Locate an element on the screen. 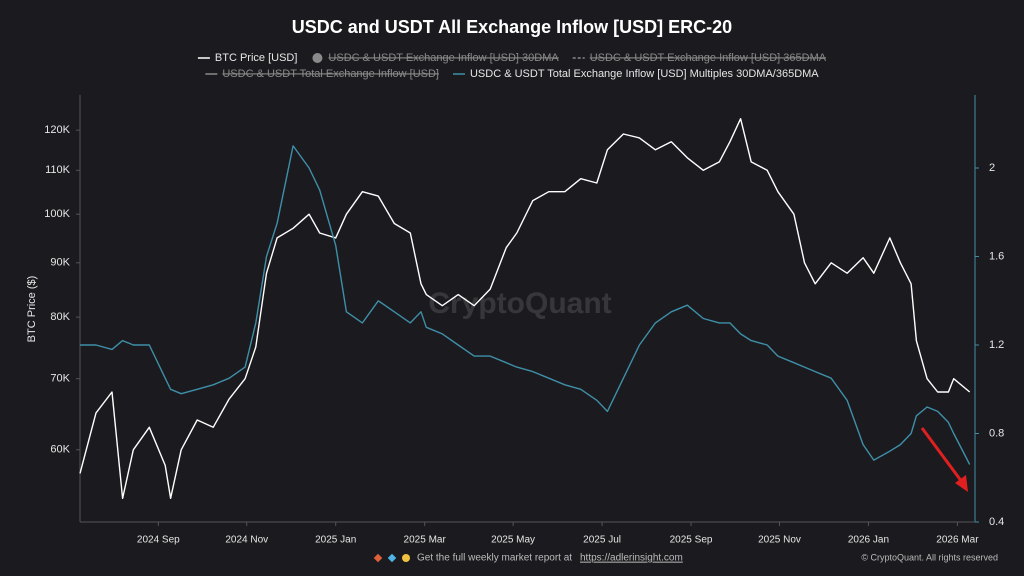  x-tick-label: 2025 Nov is located at coordinates (779, 540).